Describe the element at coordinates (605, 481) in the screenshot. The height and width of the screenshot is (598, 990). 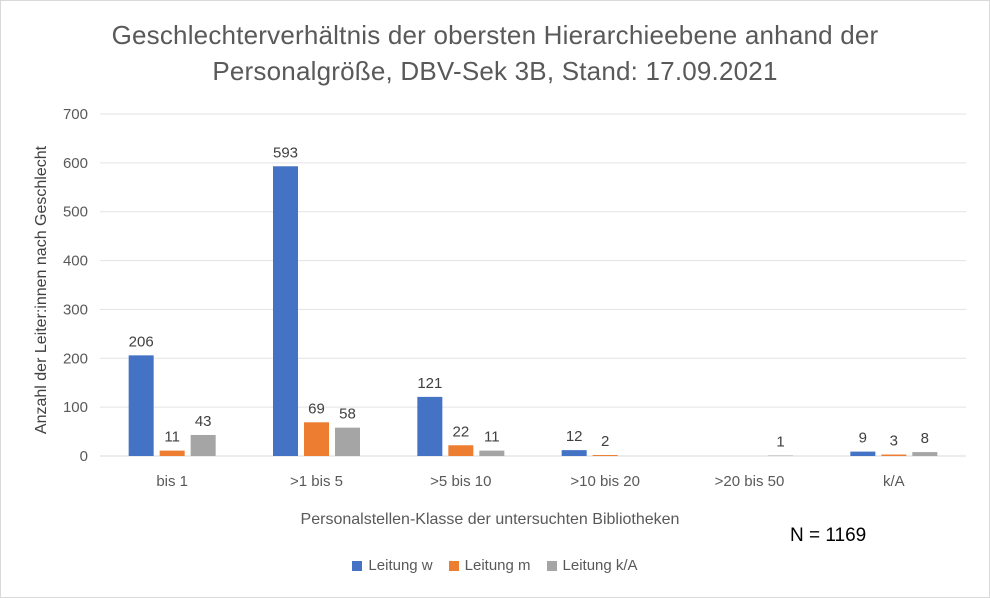
I see `x-tick-label: >10 bis 20` at that location.